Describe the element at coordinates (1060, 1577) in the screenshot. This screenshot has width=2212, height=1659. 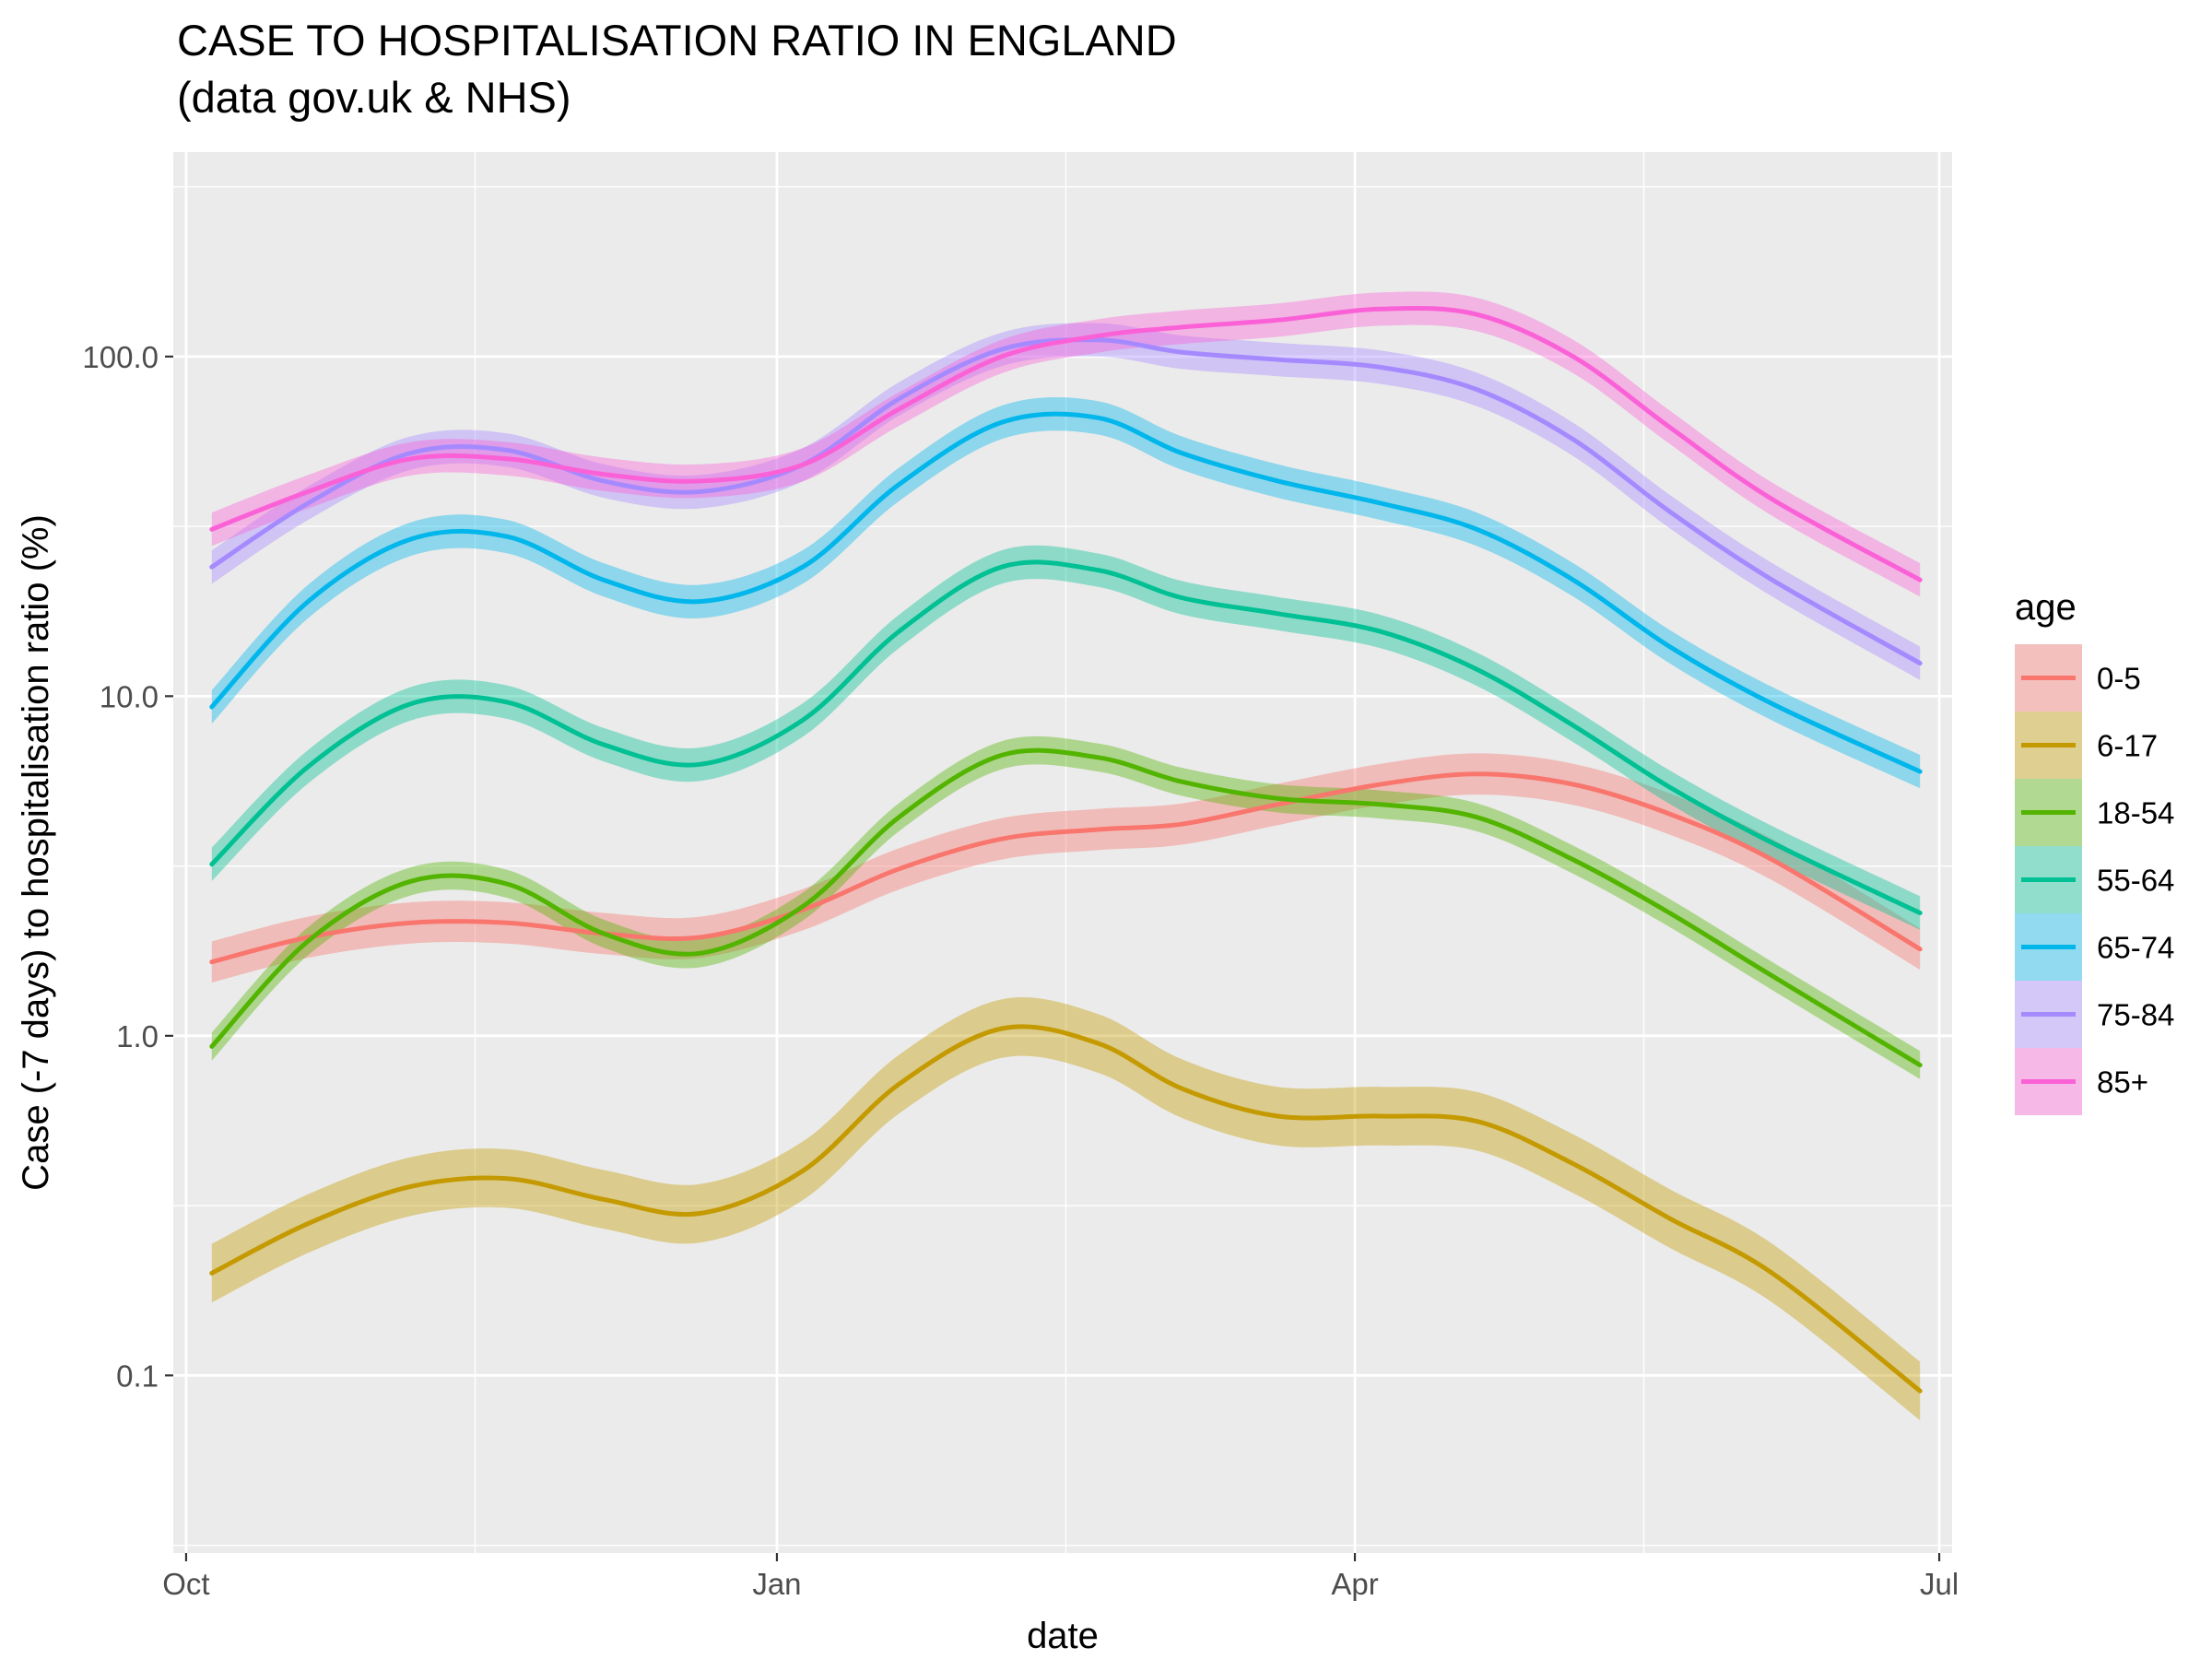
I see `x-axis: Oct Jan Apr Jul` at that location.